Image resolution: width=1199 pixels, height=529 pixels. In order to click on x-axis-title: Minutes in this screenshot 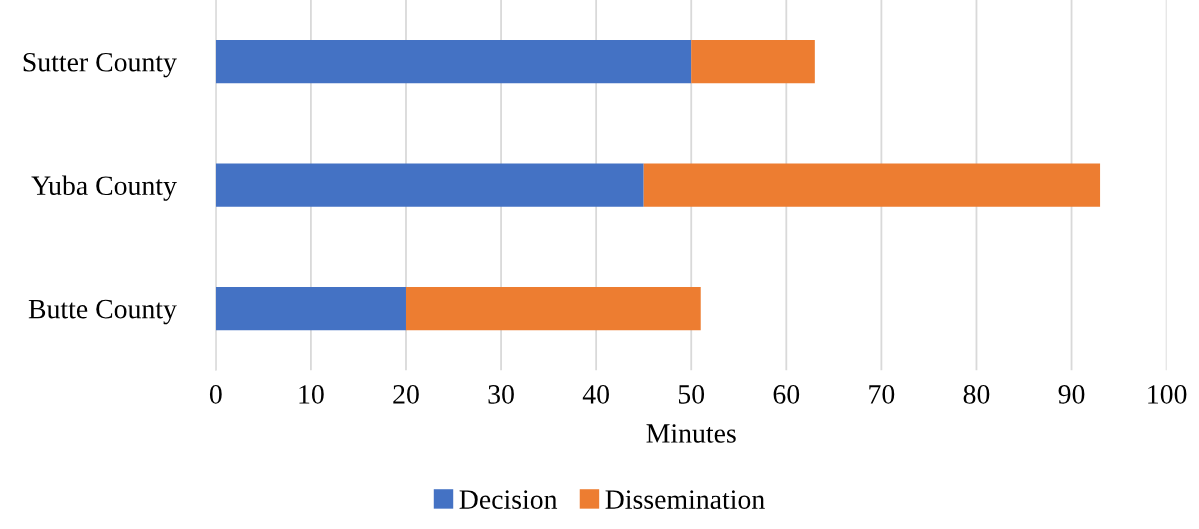, I will do `click(691, 433)`.